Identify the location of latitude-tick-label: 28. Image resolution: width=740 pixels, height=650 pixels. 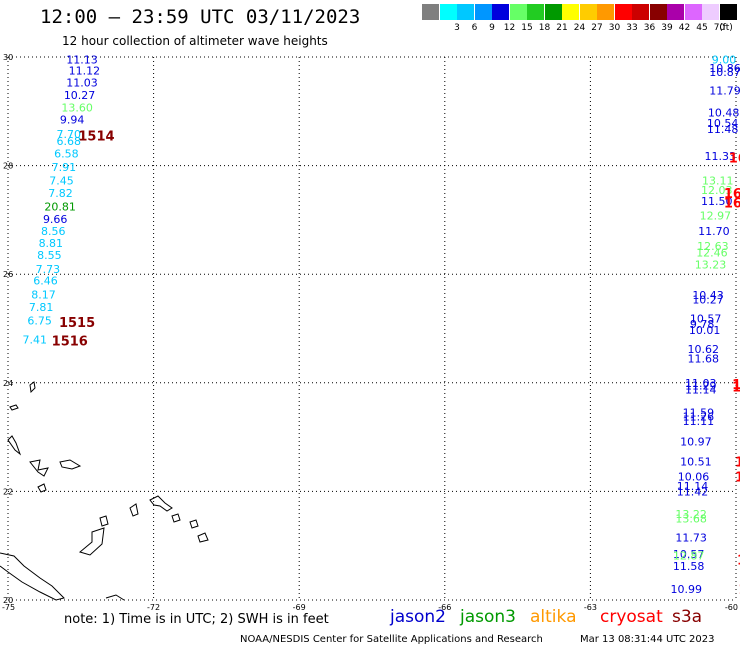
(8, 166).